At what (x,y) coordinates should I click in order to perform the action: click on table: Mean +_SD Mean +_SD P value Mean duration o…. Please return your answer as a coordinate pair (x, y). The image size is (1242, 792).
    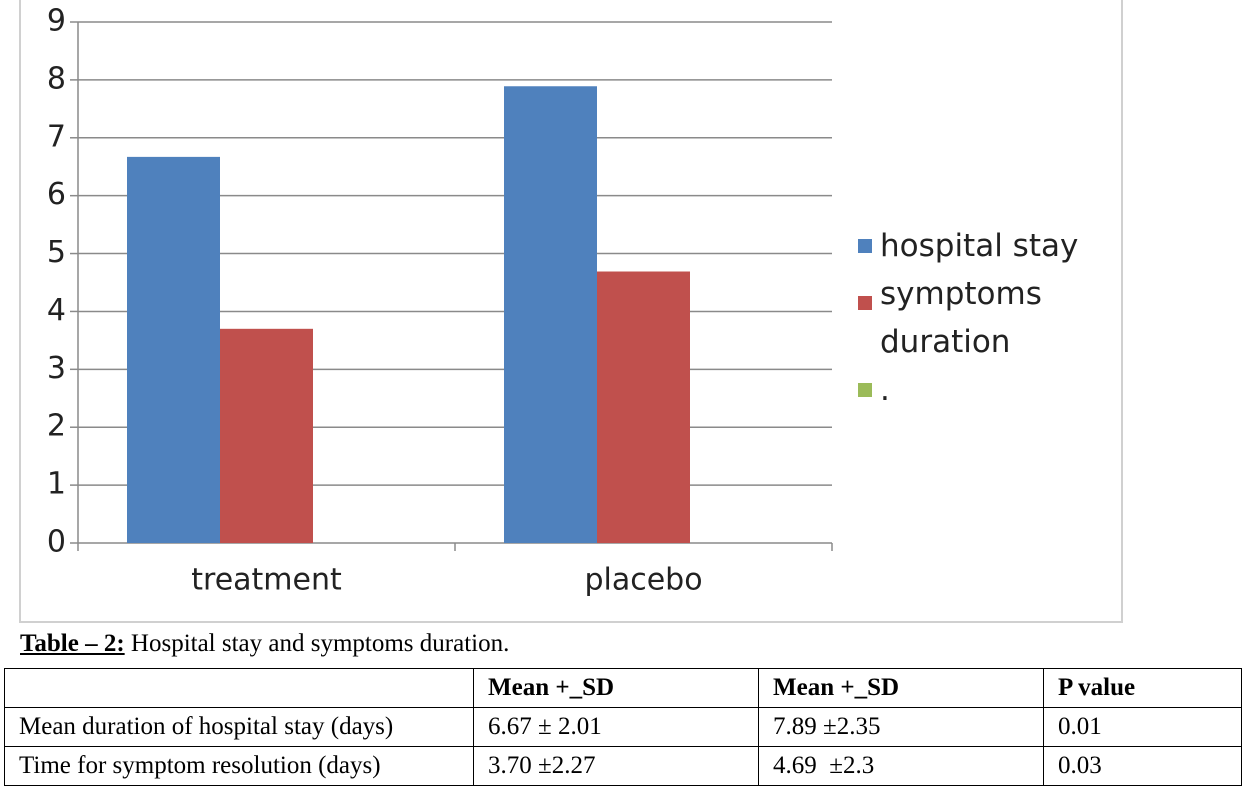
    Looking at the image, I should click on (623, 727).